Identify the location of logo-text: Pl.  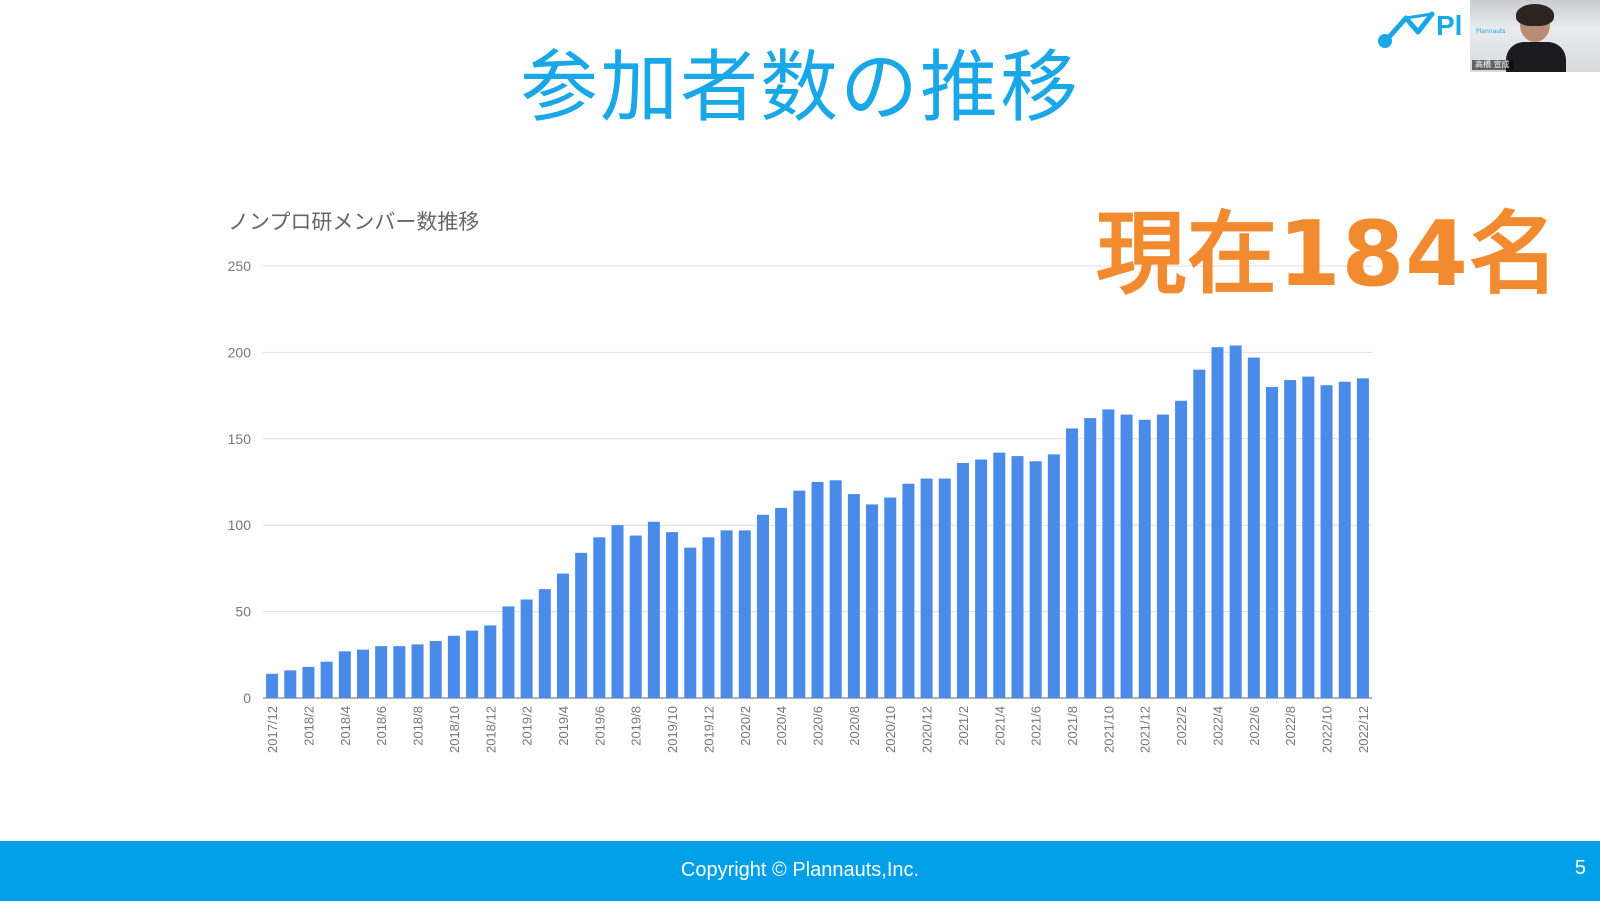
(1449, 25).